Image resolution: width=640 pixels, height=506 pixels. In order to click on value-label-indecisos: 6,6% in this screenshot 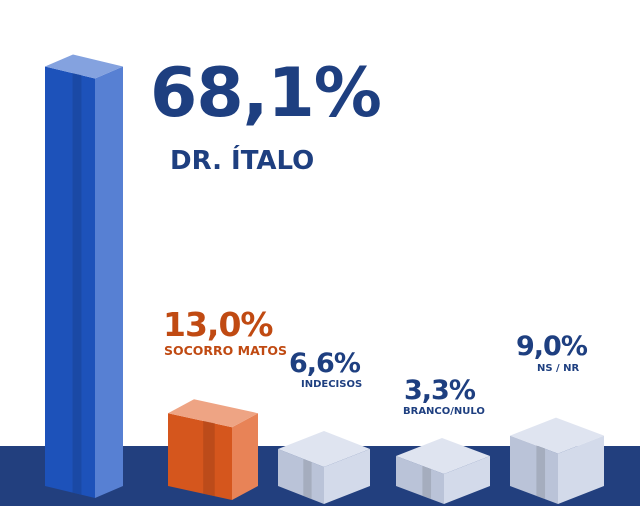, I will do `click(325, 363)`.